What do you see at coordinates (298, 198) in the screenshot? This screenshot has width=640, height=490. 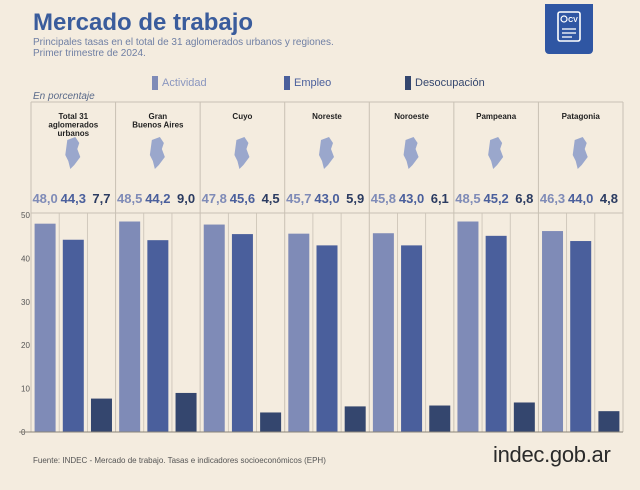 I see `value-label-3-0: 45,7` at bounding box center [298, 198].